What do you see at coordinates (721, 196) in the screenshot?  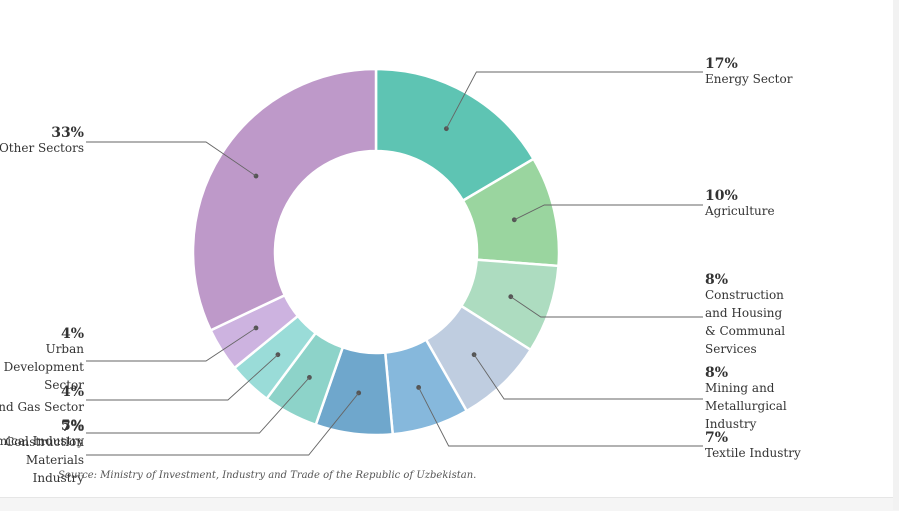 I see `slice-percent-label-1: 10%` at bounding box center [721, 196].